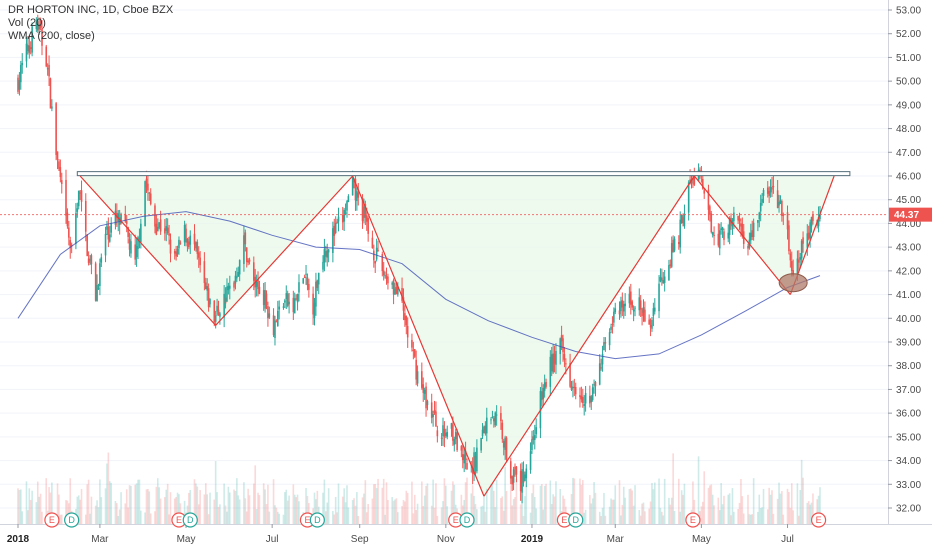  Describe the element at coordinates (27, 23) in the screenshot. I see `legend-volume: Vol (20)` at that location.